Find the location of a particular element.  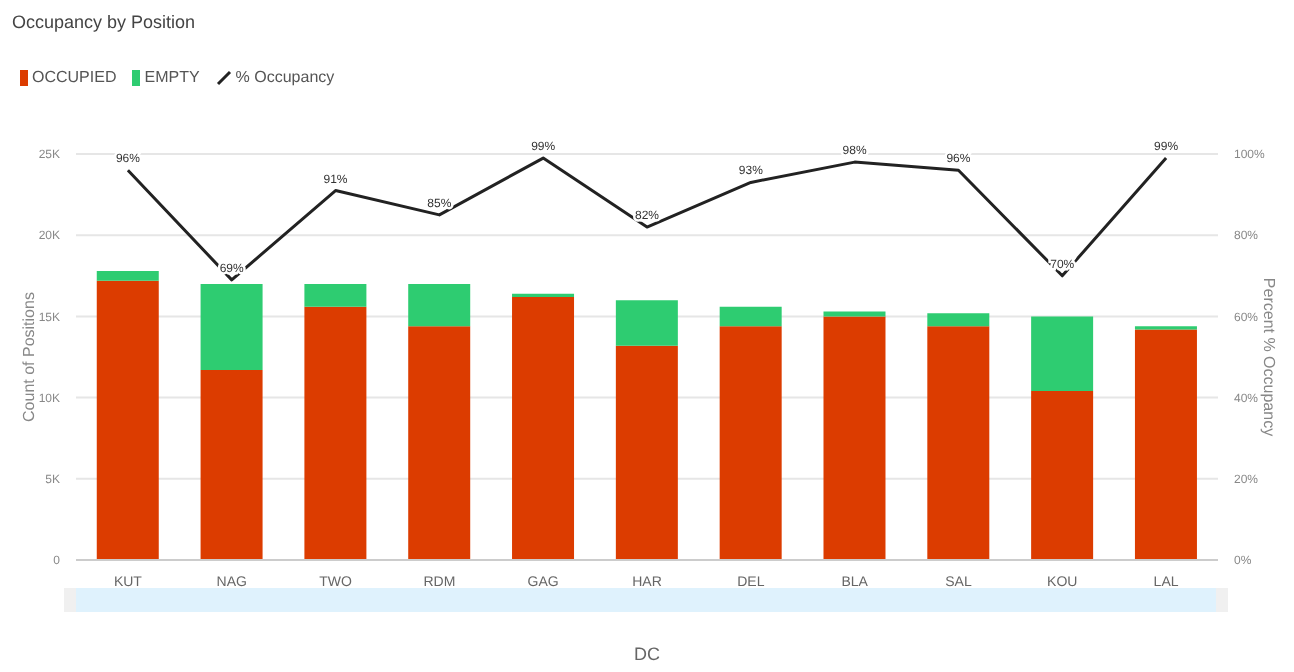

legend-label: EMPTY is located at coordinates (171, 77).